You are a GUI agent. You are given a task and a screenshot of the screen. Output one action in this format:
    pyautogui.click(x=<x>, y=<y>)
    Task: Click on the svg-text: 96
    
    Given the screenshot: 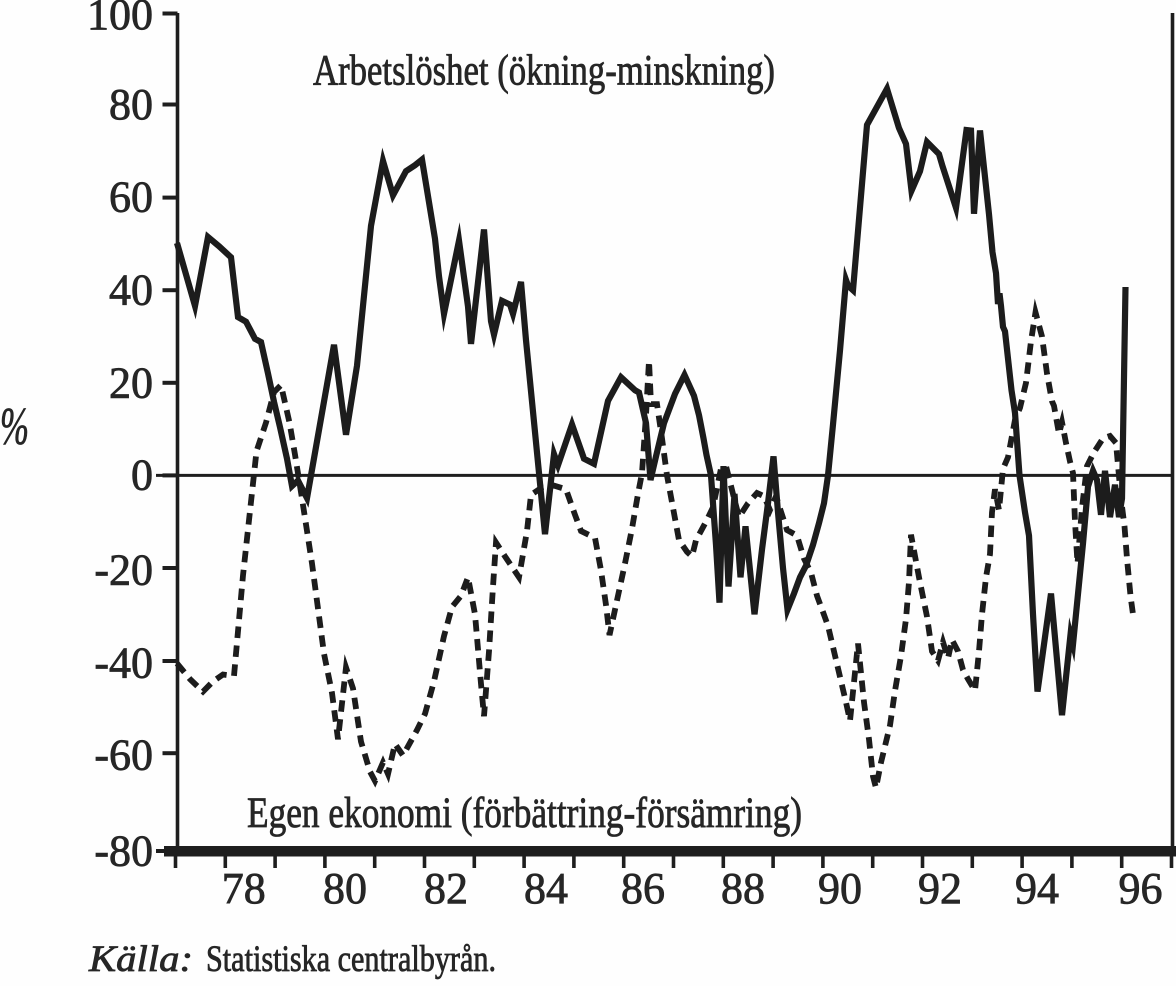 What is the action you would take?
    pyautogui.click(x=1141, y=888)
    